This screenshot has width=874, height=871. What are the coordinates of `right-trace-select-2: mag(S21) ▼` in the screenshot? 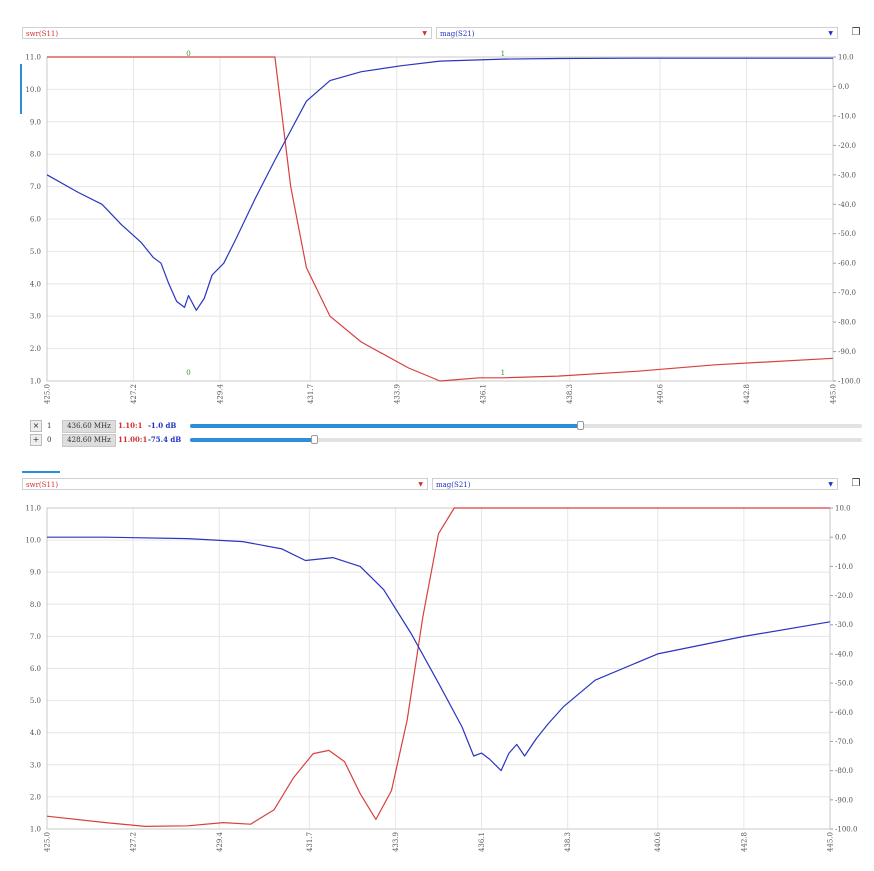 It's located at (635, 484).